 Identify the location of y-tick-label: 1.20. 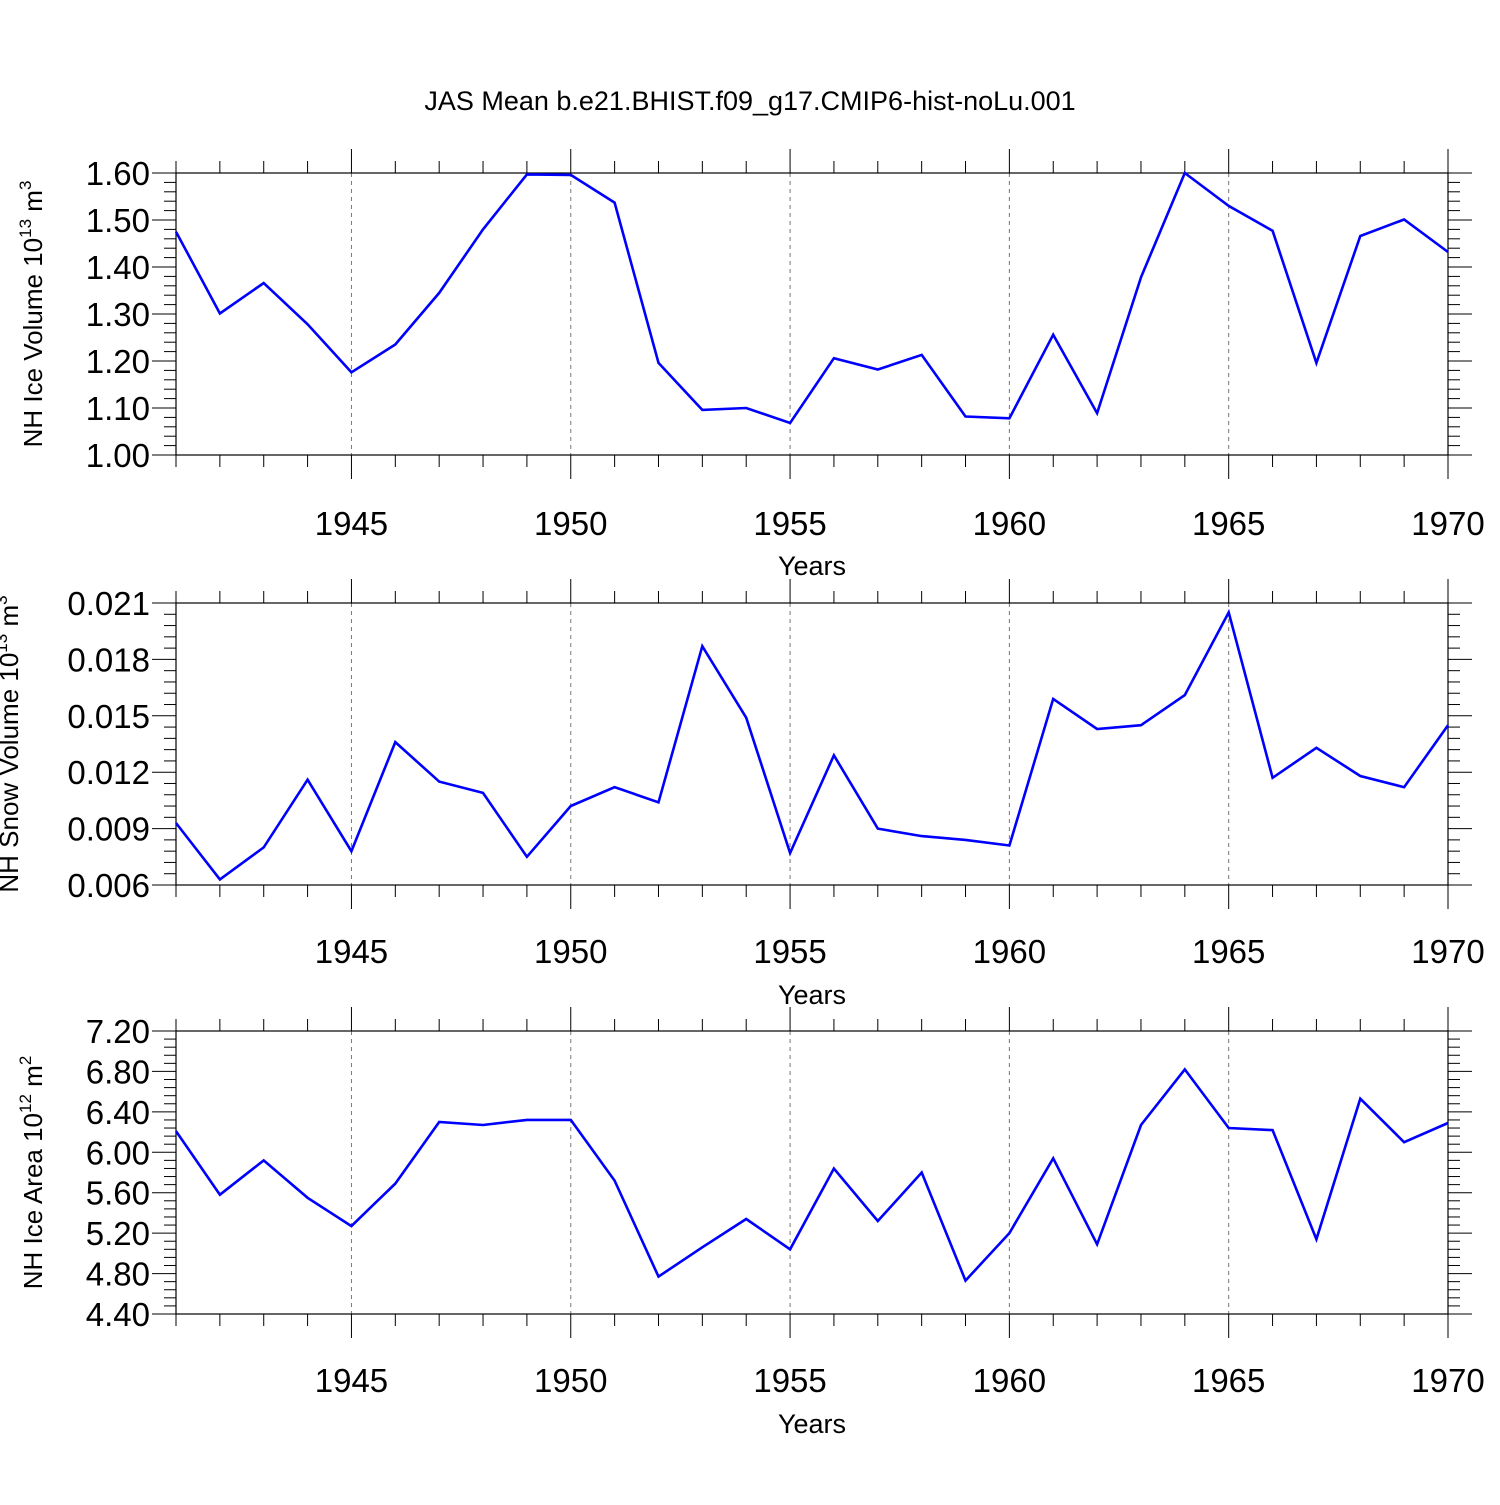
(118, 361).